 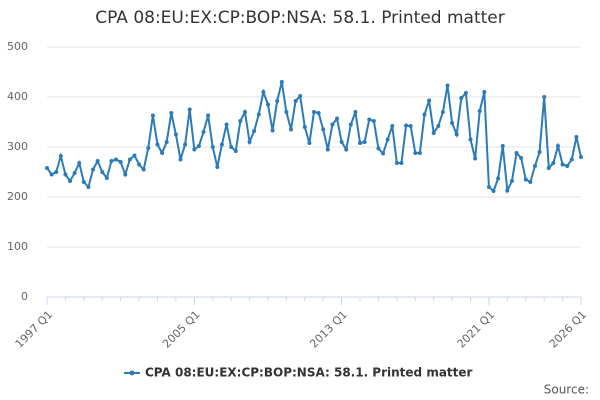 I want to click on y-tick-label: 400, so click(x=17, y=96).